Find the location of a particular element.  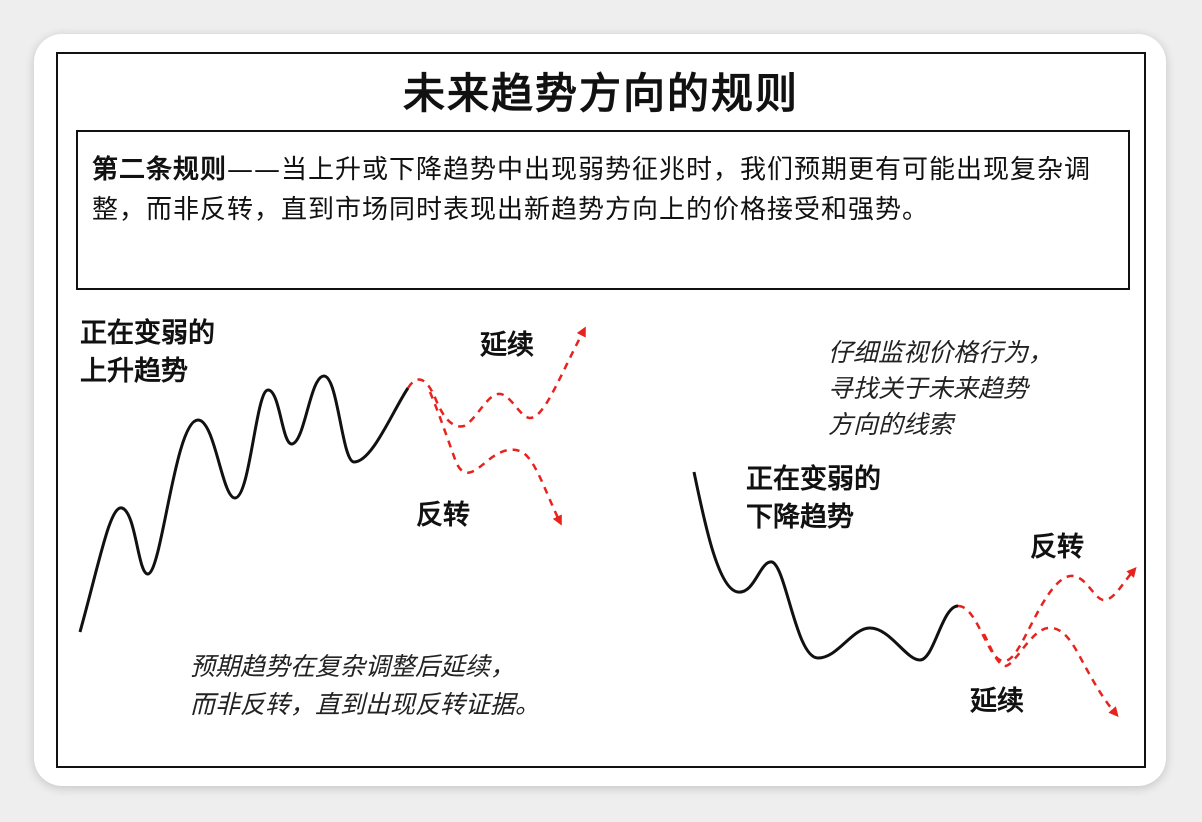

uptrend-price-line is located at coordinates (244, 503).